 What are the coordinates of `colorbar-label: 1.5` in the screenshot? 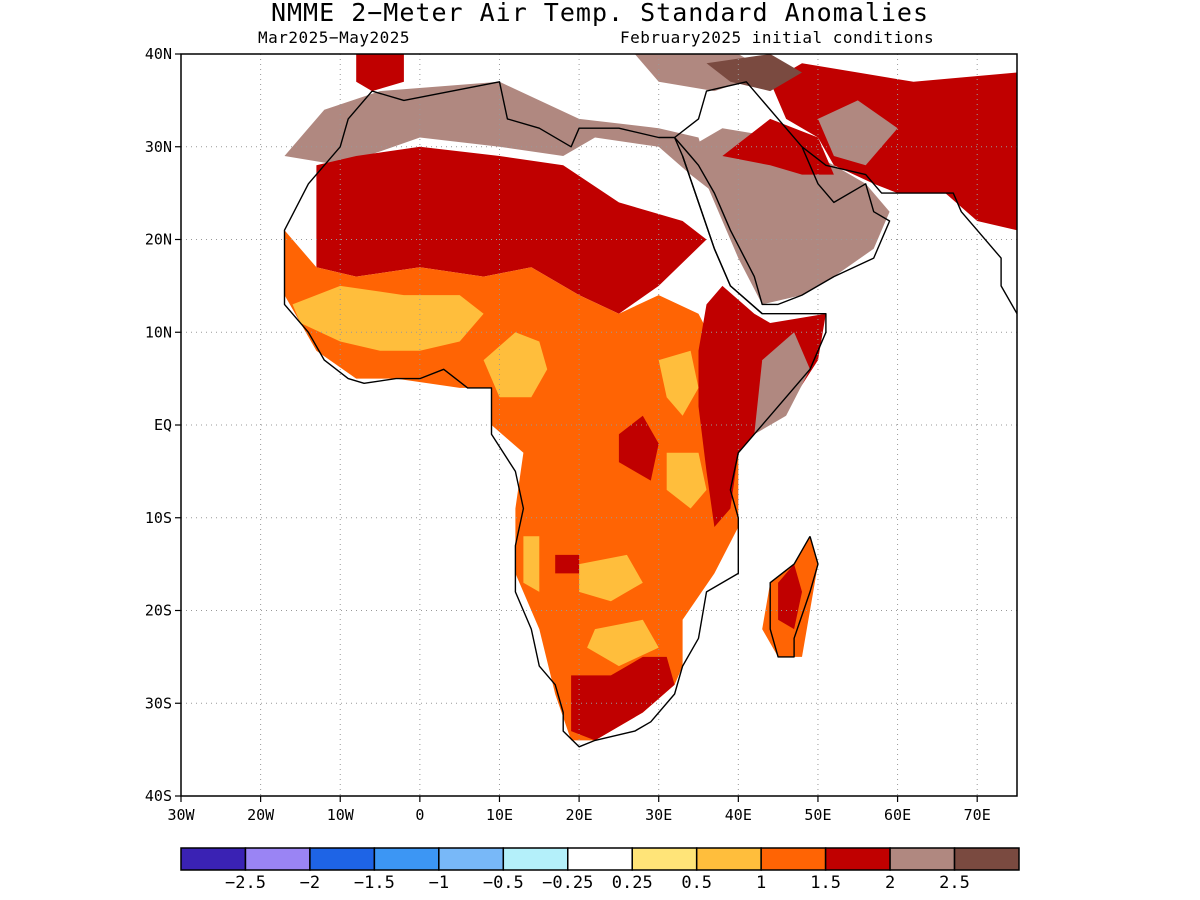 It's located at (825, 883).